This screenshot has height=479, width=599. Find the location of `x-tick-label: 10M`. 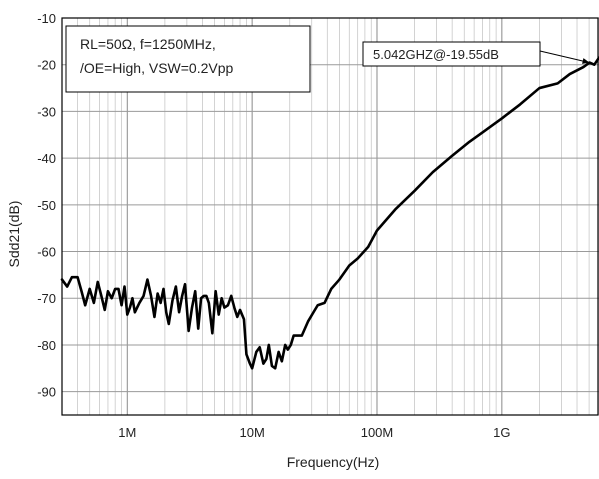

x-tick-label: 10M is located at coordinates (251, 432).